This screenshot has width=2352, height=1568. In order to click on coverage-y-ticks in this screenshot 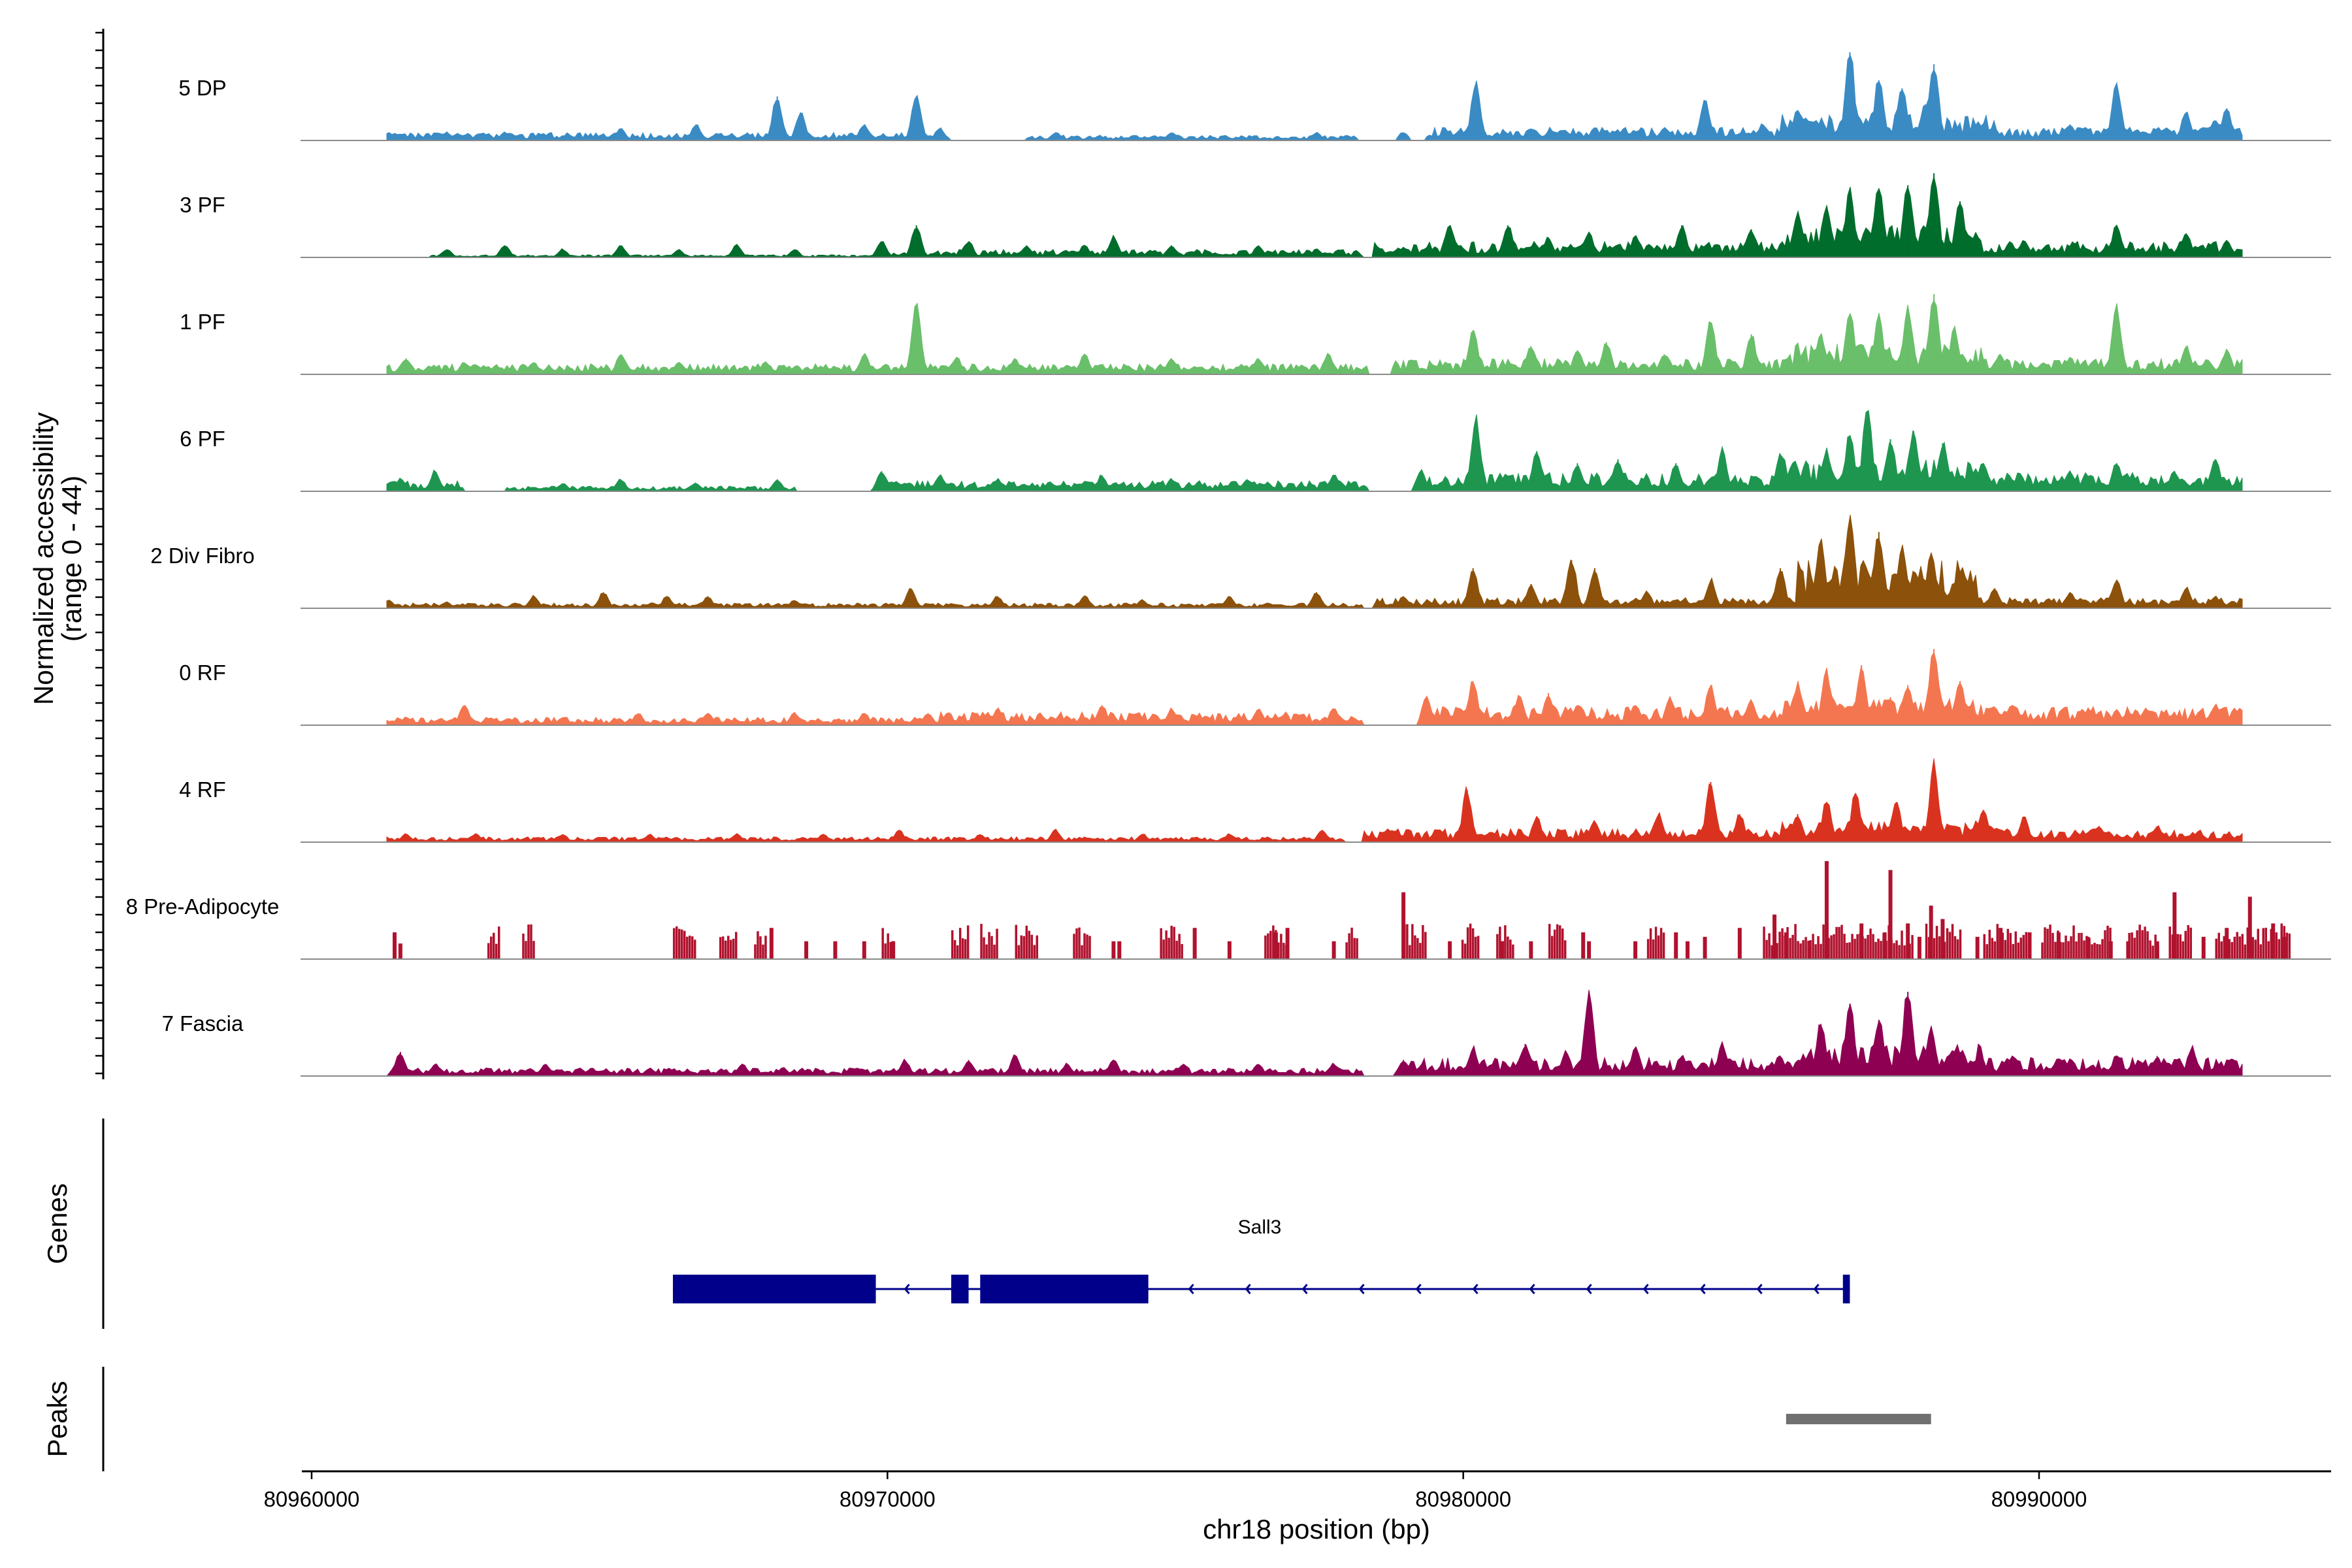, I will do `click(99, 553)`.